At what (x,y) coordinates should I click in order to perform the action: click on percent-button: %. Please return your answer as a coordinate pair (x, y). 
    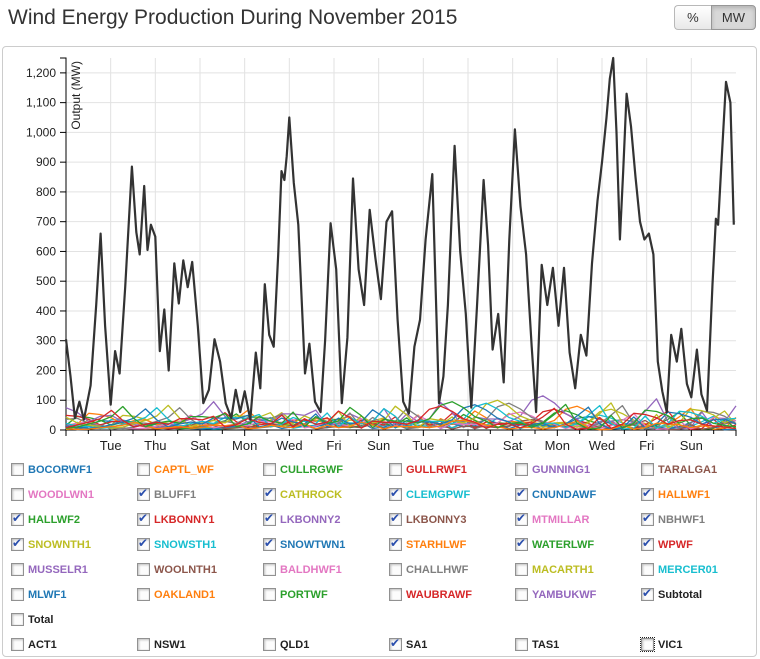
    Looking at the image, I should click on (692, 17).